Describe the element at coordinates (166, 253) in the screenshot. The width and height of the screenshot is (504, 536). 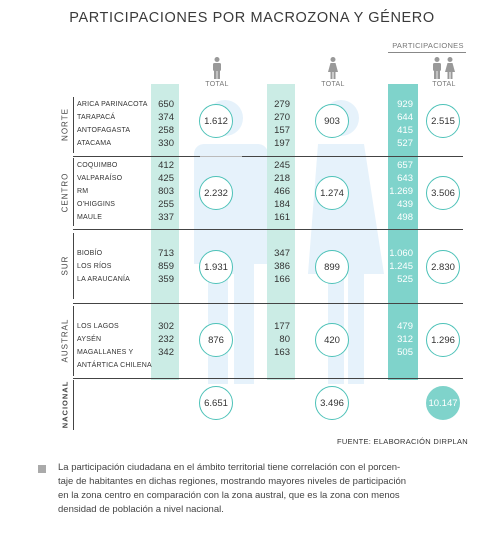
I see `male-value: 713` at that location.